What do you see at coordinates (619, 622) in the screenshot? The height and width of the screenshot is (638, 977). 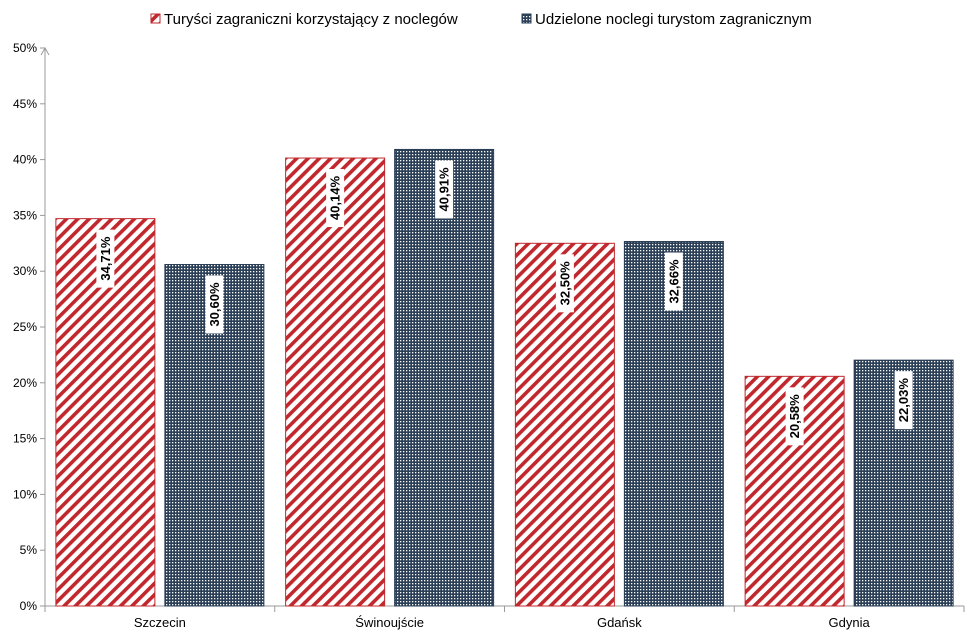 I see `x-tick-label: Gdańsk` at bounding box center [619, 622].